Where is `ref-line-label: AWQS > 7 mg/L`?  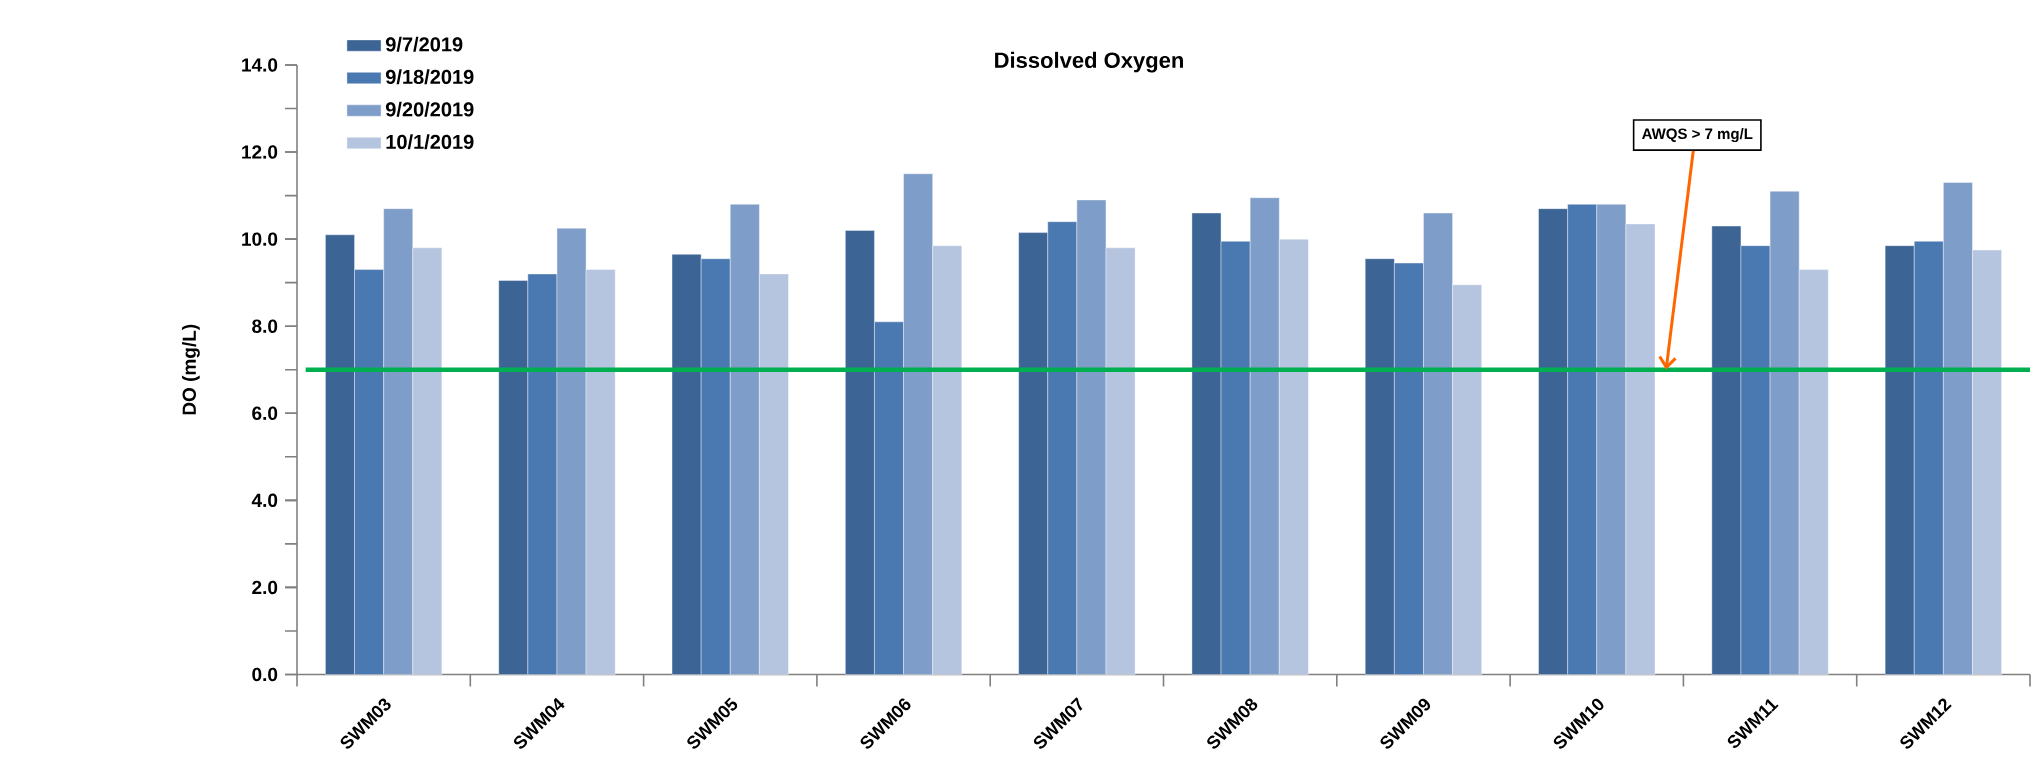 ref-line-label: AWQS > 7 mg/L is located at coordinates (1697, 135).